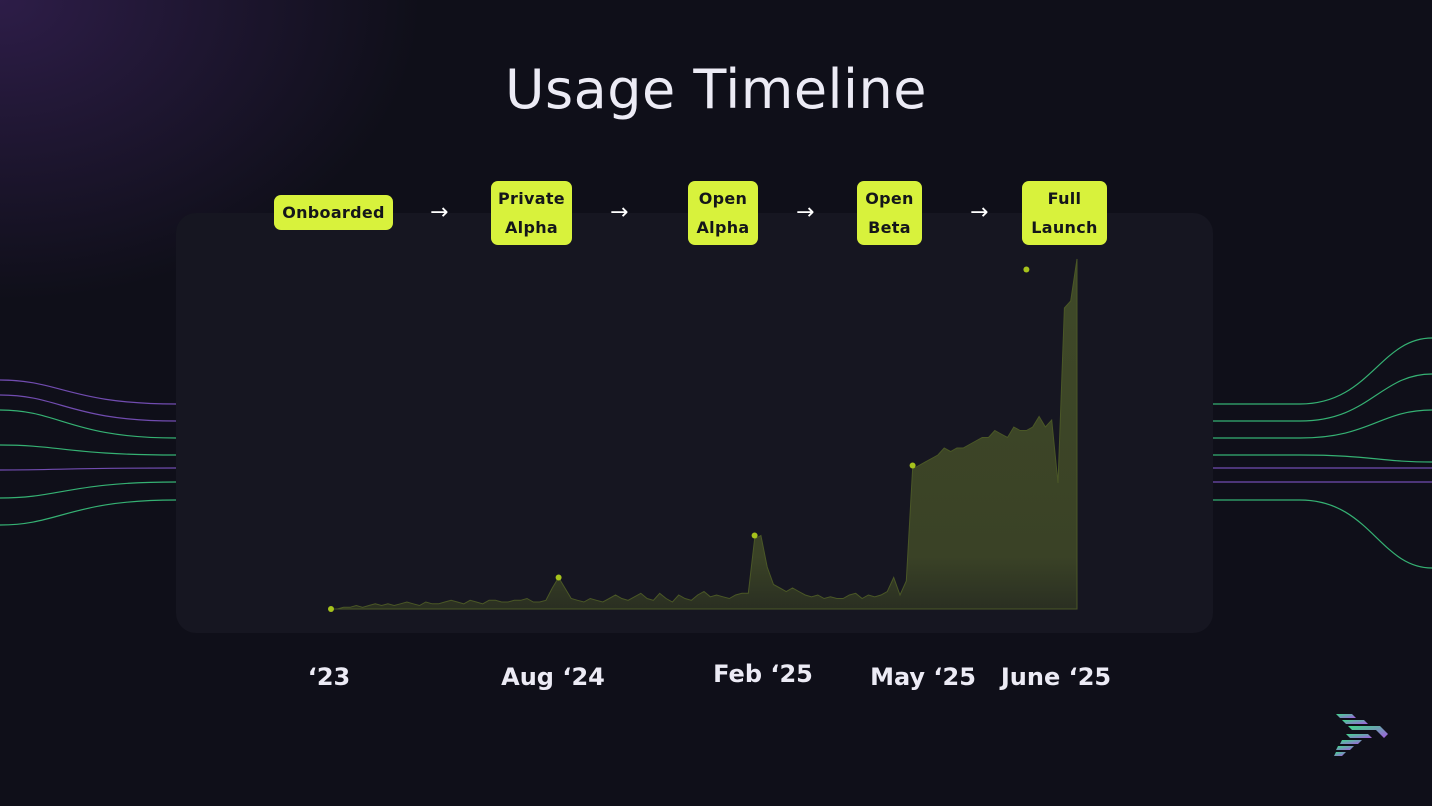 Image resolution: width=1432 pixels, height=806 pixels. I want to click on milestone-label: Beta, so click(889, 227).